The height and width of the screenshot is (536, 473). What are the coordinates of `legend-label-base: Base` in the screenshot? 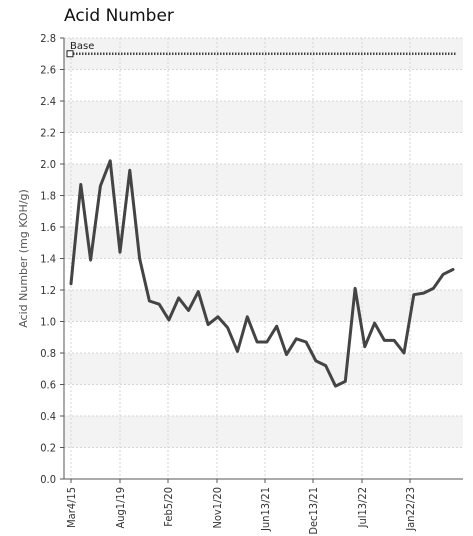 It's located at (82, 46).